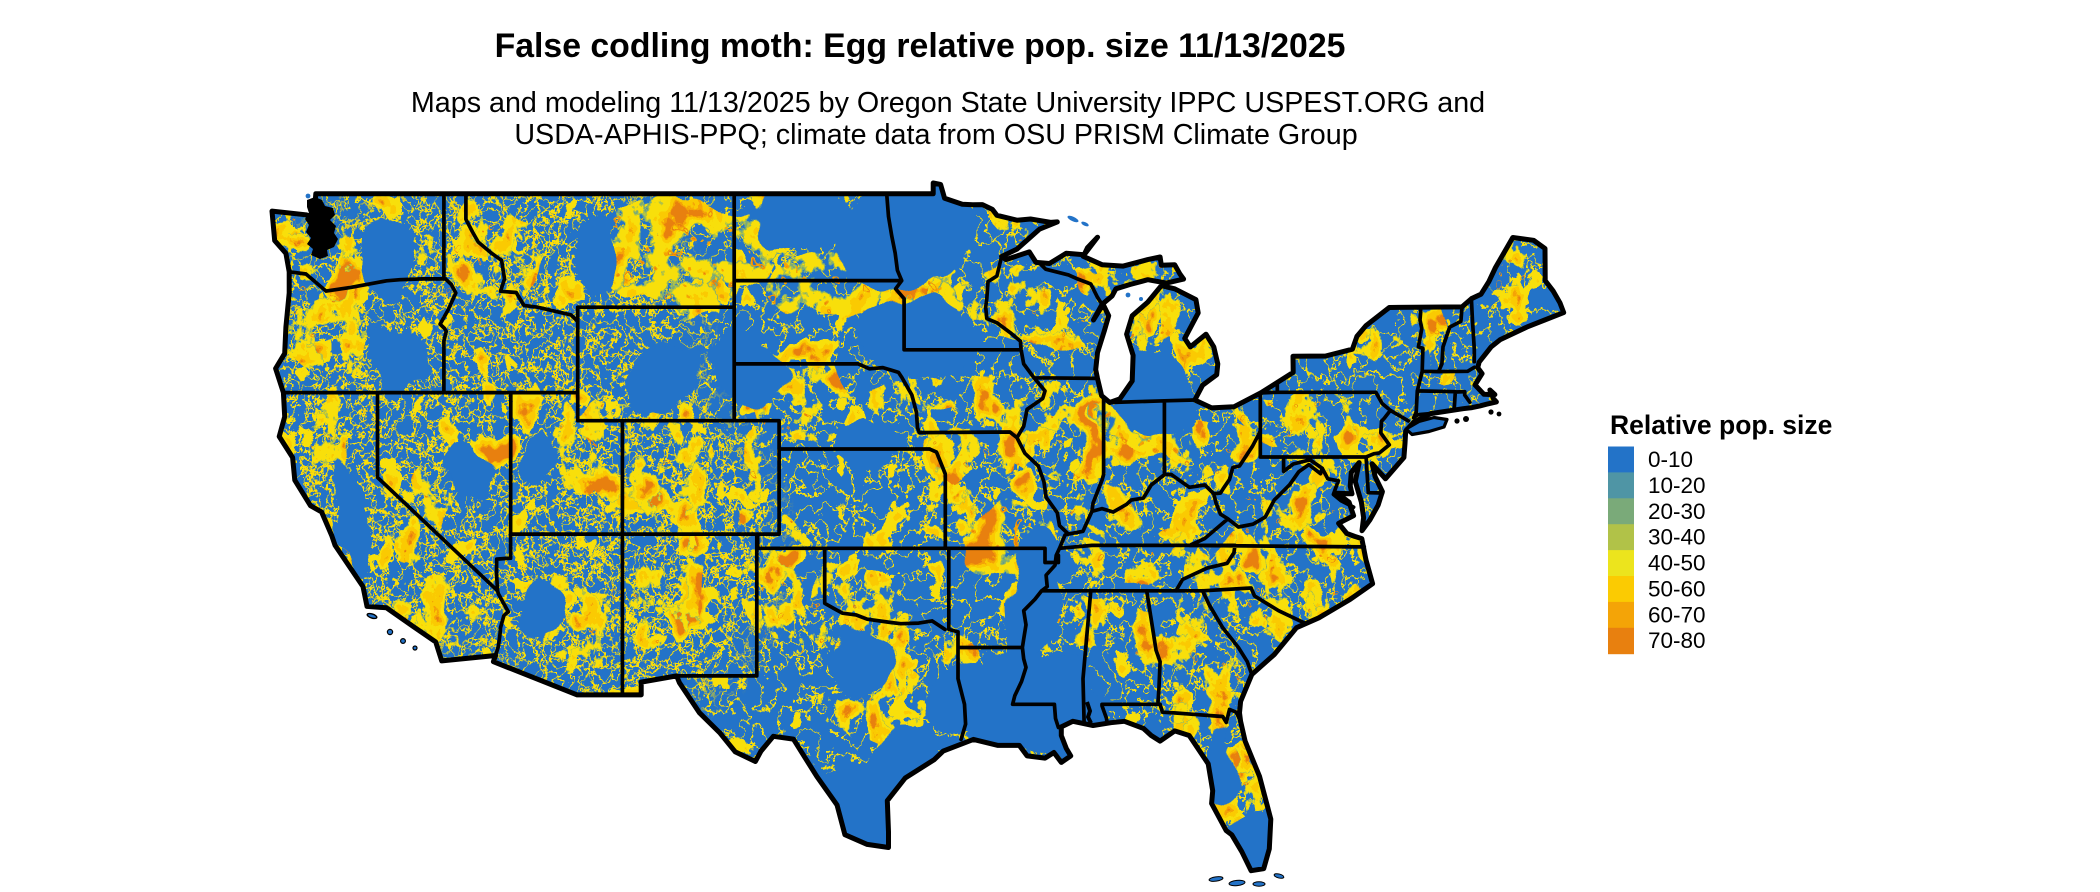 This screenshot has height=892, width=2100. What do you see at coordinates (1677, 640) in the screenshot?
I see `svg-text: 70-80` at bounding box center [1677, 640].